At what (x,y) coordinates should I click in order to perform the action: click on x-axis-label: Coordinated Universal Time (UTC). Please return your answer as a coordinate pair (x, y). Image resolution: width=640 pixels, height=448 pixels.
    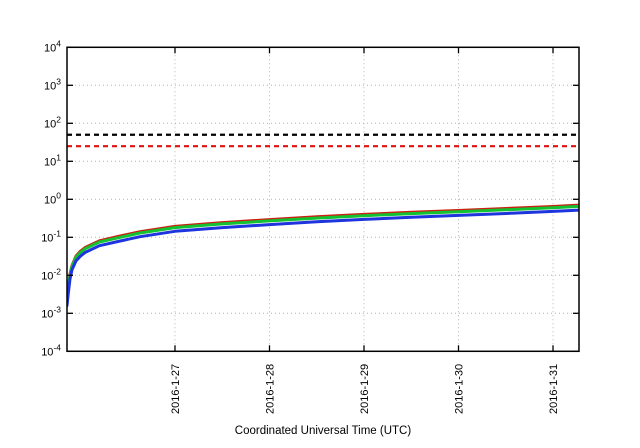
    Looking at the image, I should click on (323, 431).